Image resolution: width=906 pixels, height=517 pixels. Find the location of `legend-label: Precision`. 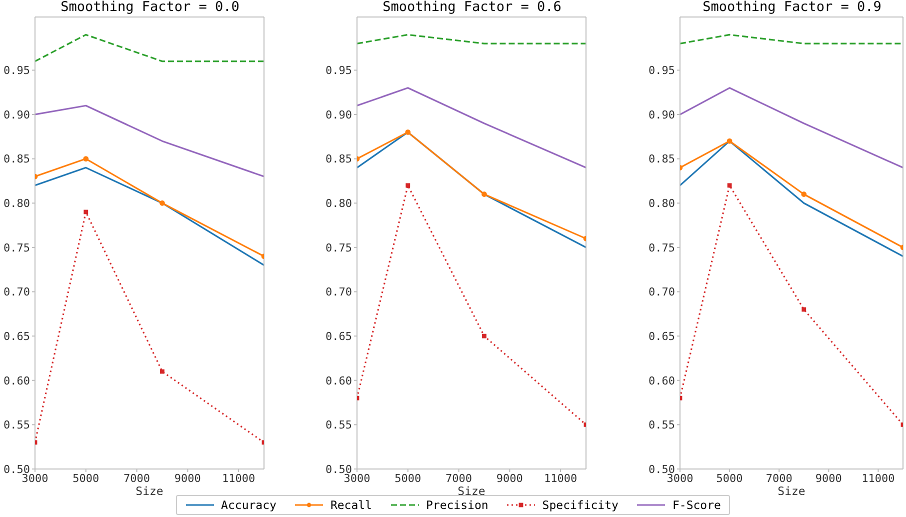

legend-label: Precision is located at coordinates (457, 505).